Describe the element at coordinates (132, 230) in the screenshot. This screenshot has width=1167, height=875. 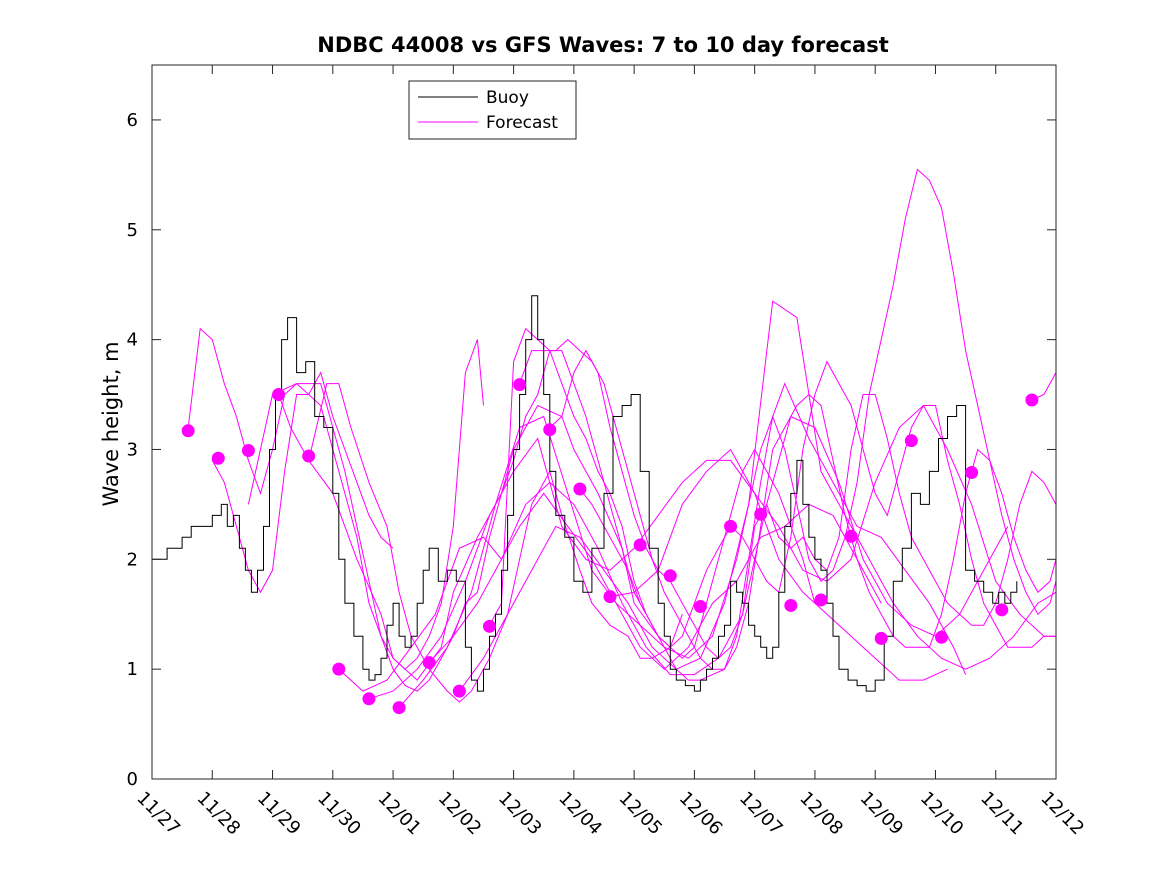
I see `y-tick-label: 5` at that location.